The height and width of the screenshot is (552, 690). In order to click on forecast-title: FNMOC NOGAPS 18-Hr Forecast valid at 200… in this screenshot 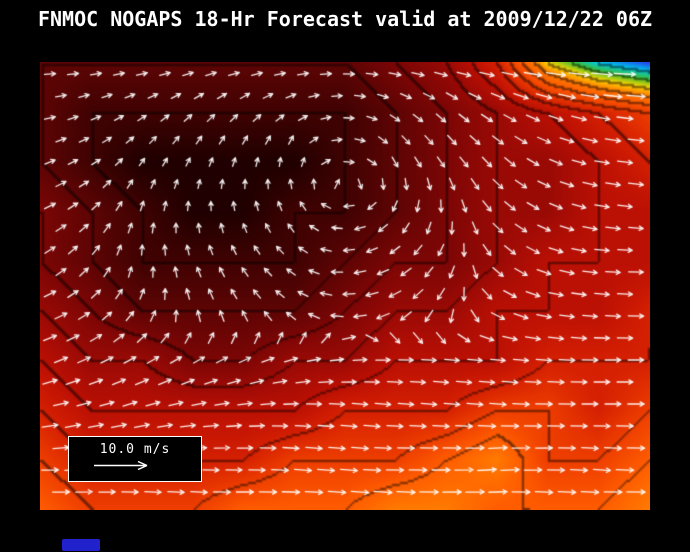, I will do `click(345, 19)`.